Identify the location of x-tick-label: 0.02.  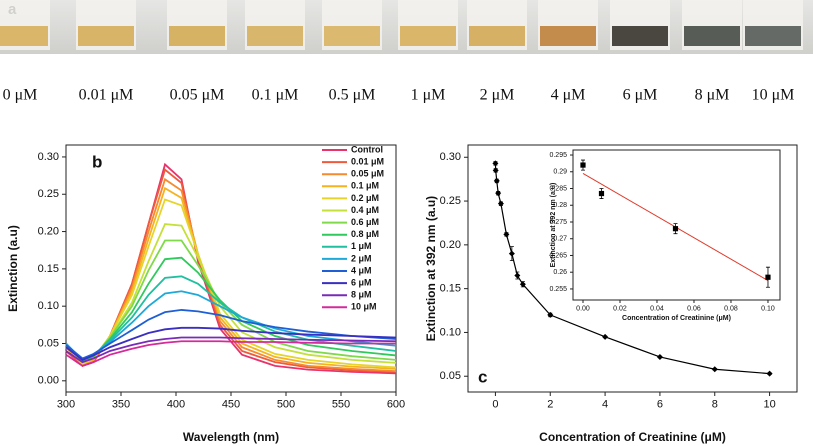
(620, 308).